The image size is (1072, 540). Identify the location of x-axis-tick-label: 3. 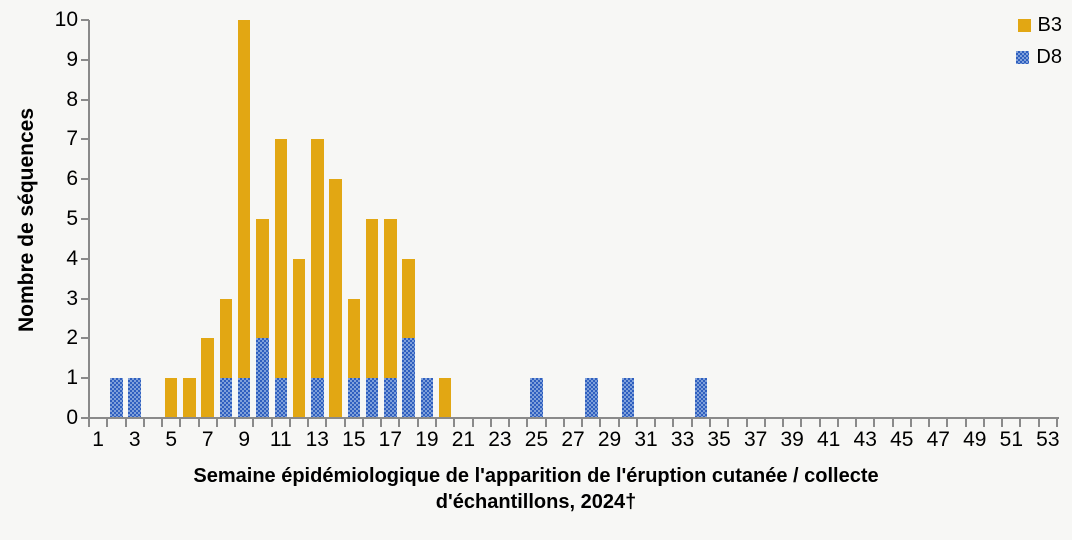
(134, 439).